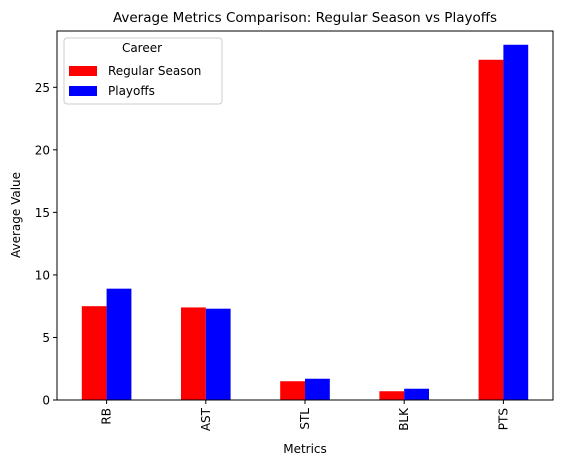 The image size is (563, 466). What do you see at coordinates (206, 419) in the screenshot?
I see `x-tick-label: AST` at bounding box center [206, 419].